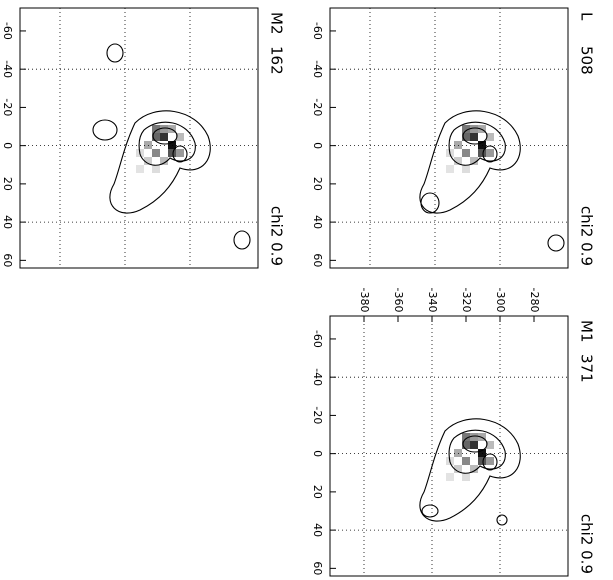 The height and width of the screenshot is (580, 613). Describe the element at coordinates (587, 16) in the screenshot. I see `panel-title: L` at that location.